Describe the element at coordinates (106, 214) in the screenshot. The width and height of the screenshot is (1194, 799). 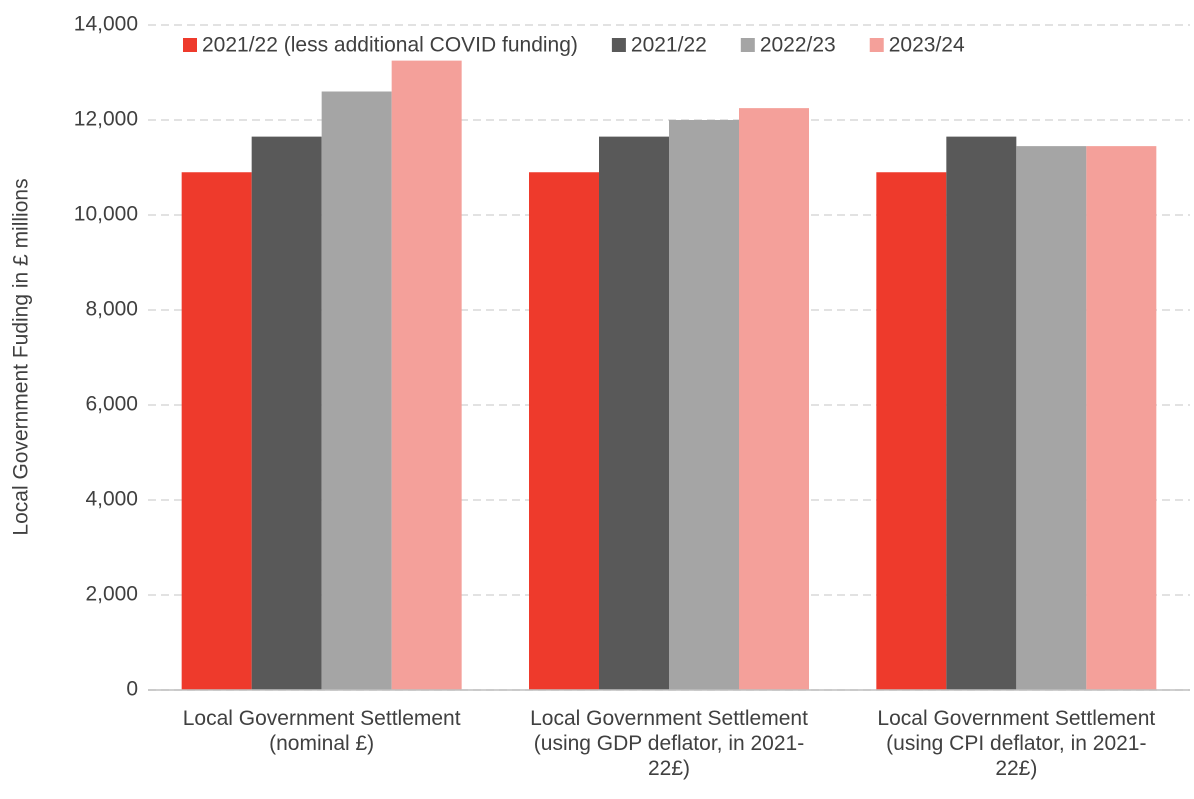
I see `y-tick-label: 10,000` at that location.